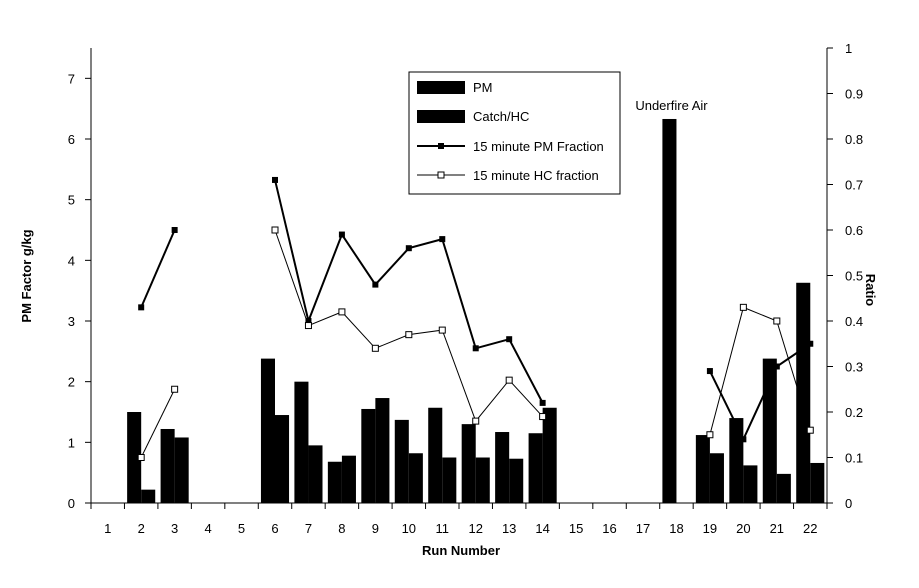  I want to click on y-tick-label: 4, so click(71, 260).